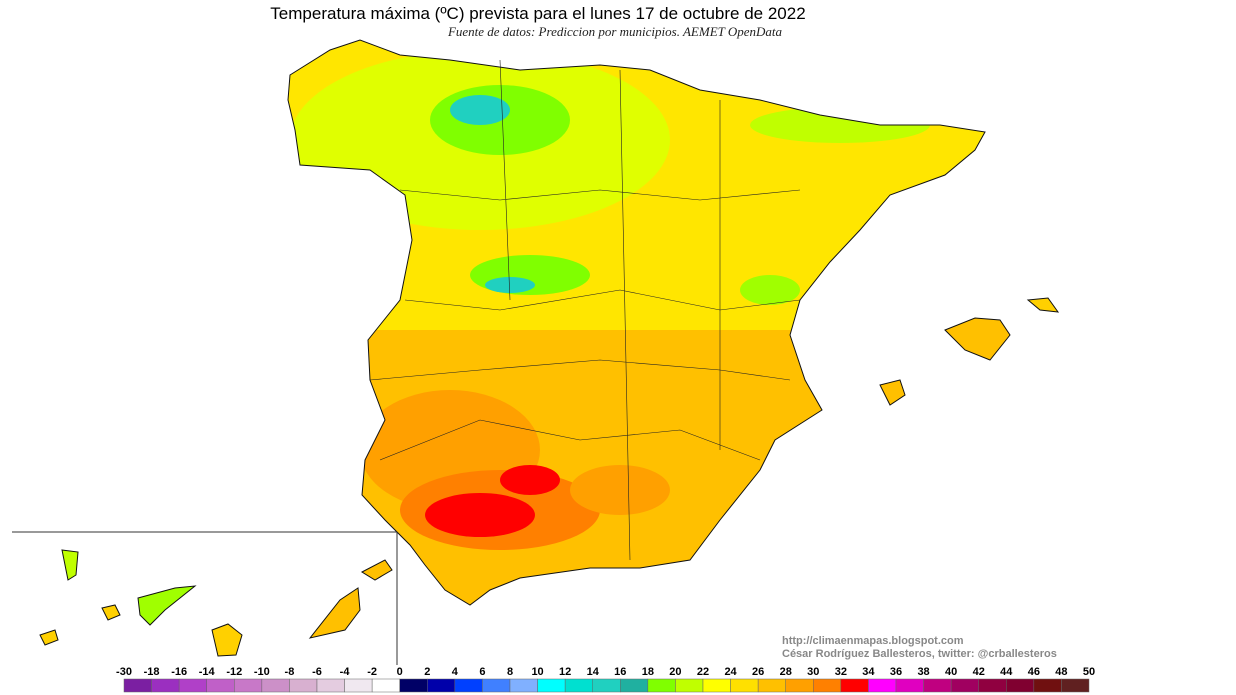 The height and width of the screenshot is (695, 1236). I want to click on legend-tick-label: 50, so click(1089, 672).